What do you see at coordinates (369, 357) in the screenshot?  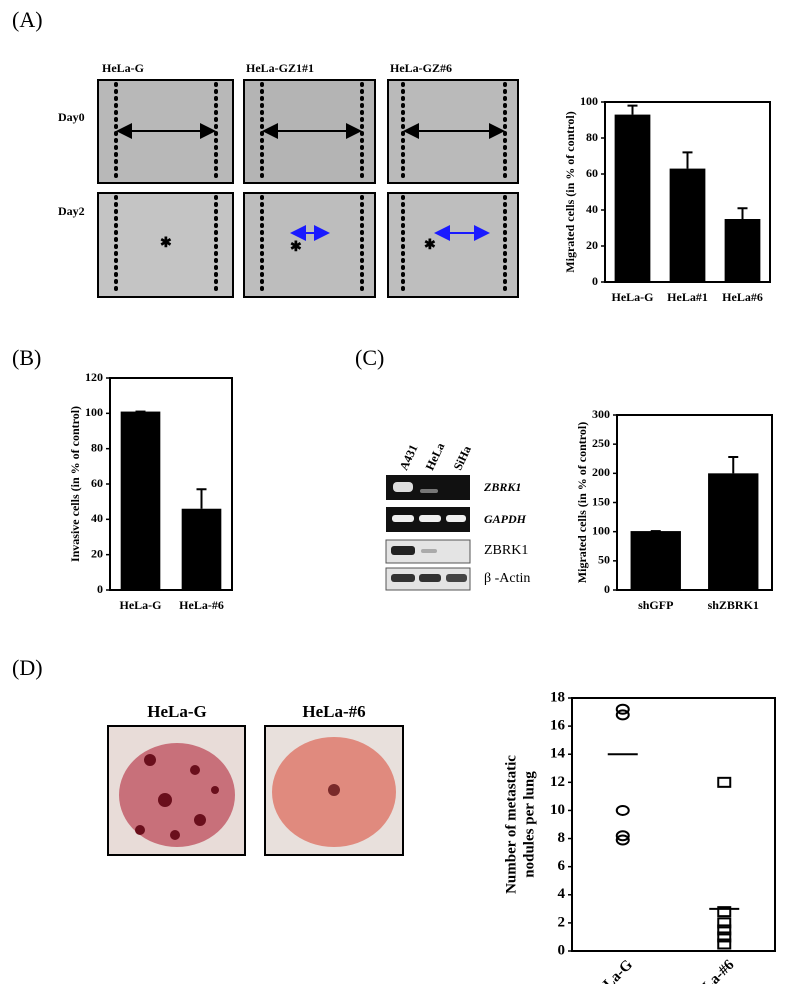 I see `panel-label: (C)` at bounding box center [369, 357].